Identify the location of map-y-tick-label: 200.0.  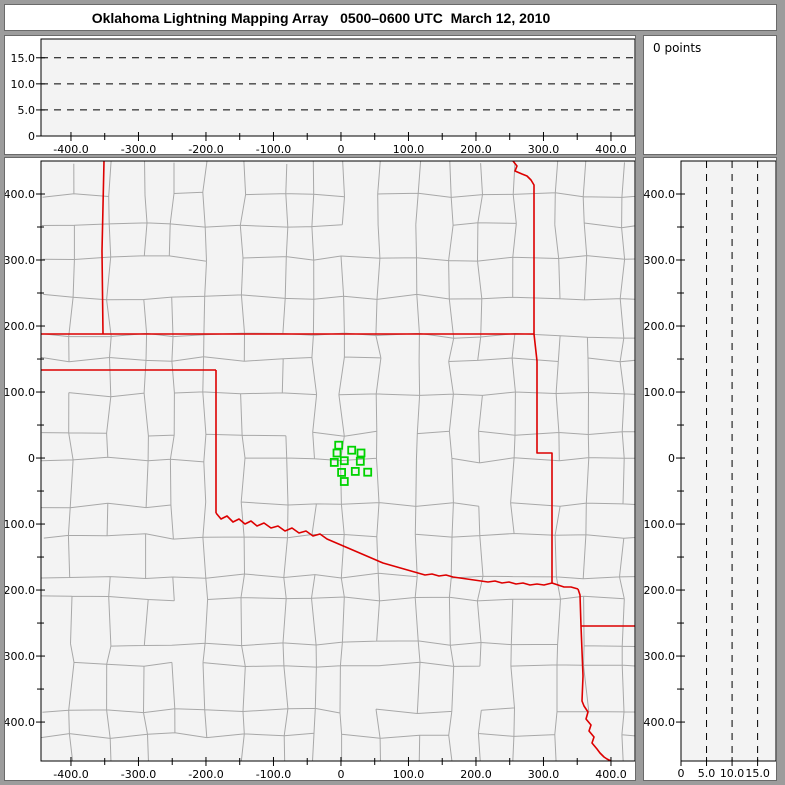
(20, 326).